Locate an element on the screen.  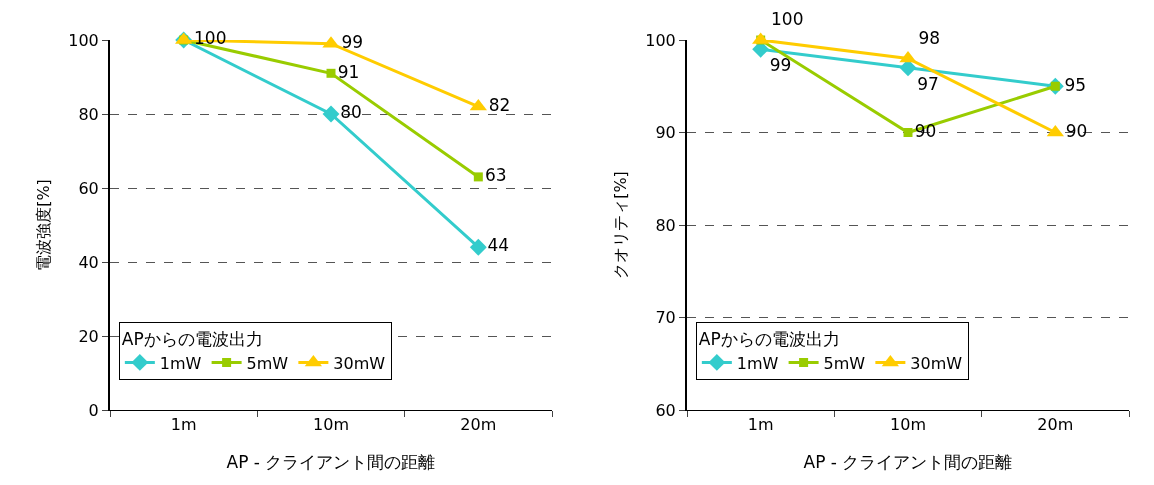
data-label: 91 is located at coordinates (348, 71).